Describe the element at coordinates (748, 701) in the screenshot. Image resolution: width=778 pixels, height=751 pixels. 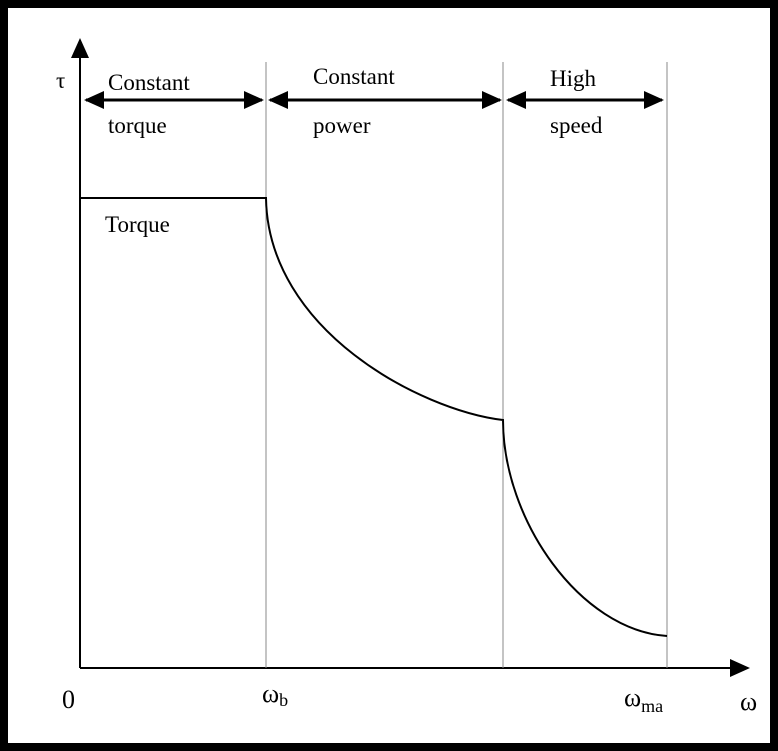
I see `x-axis-label: ω` at that location.